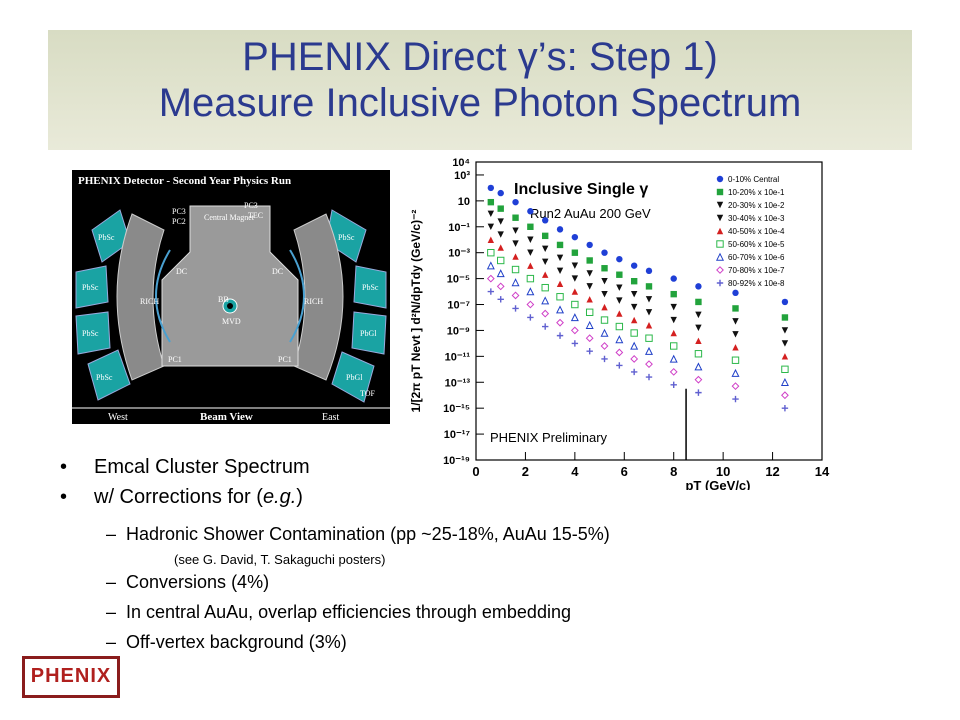  I want to click on label-pbsc-w2: PbSc, so click(90, 287).